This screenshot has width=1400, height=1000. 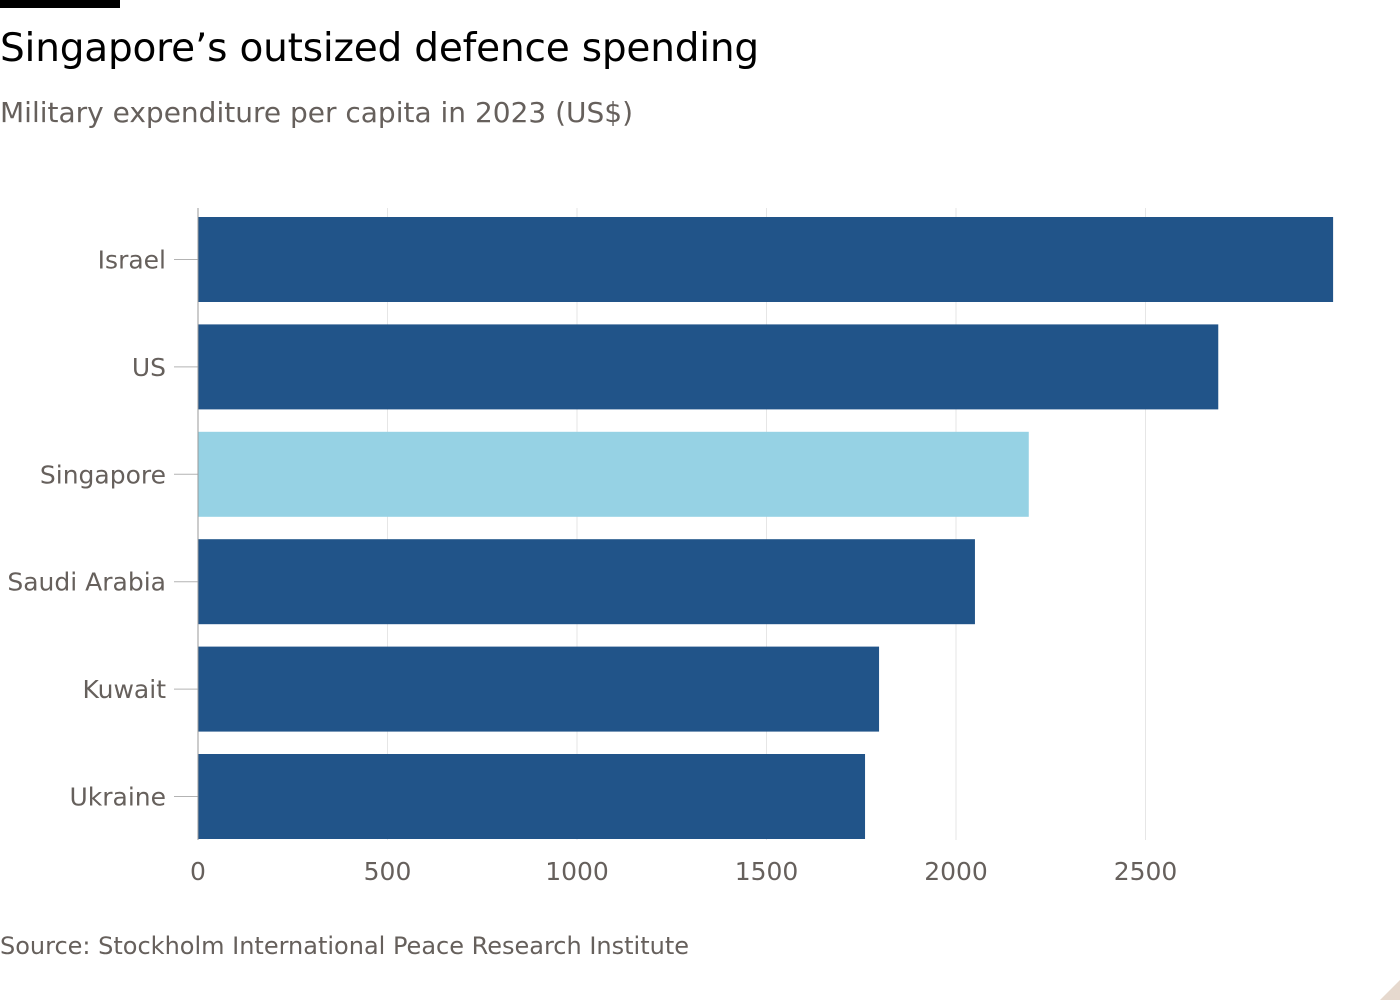 I want to click on x-tick-label: 2500, so click(x=1146, y=871).